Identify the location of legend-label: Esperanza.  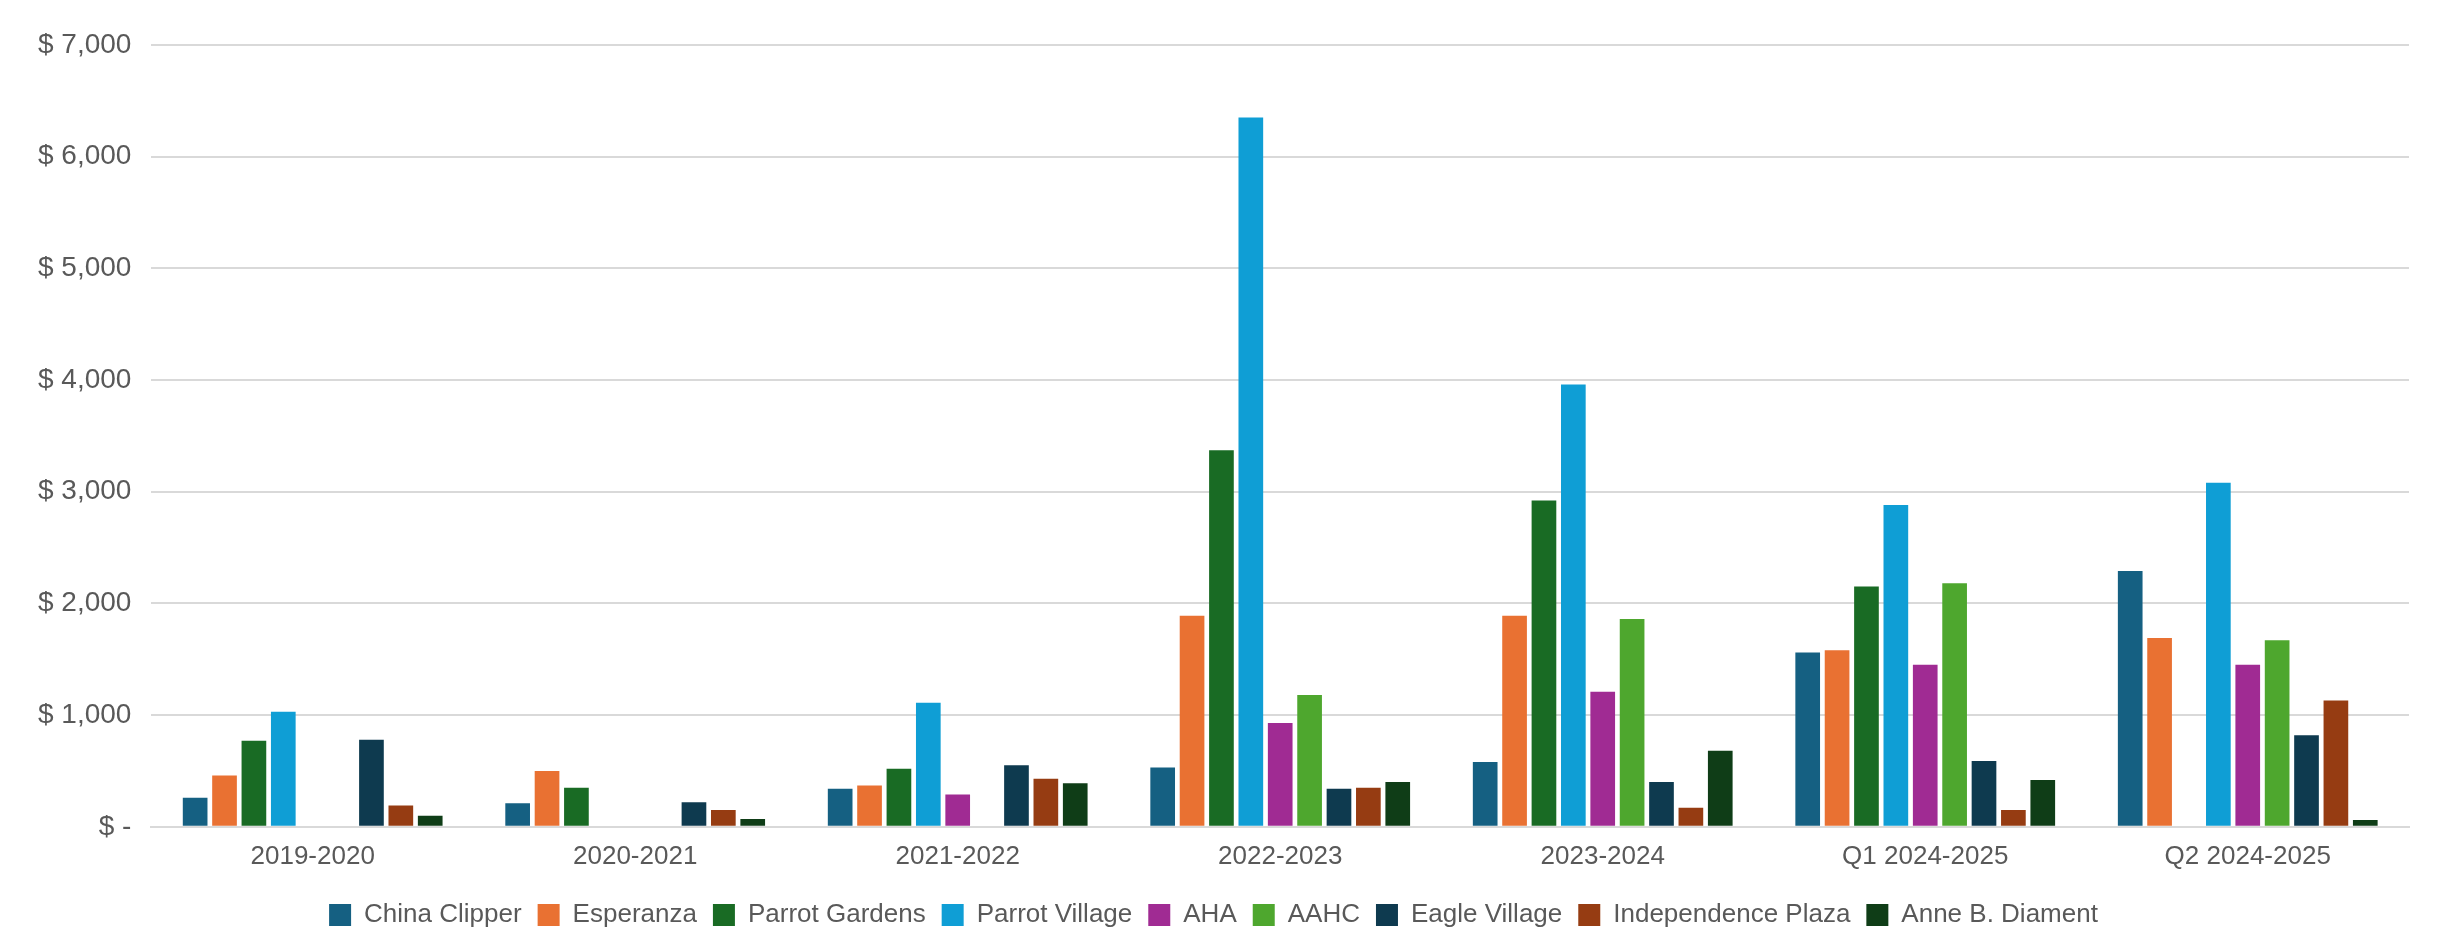
(635, 913).